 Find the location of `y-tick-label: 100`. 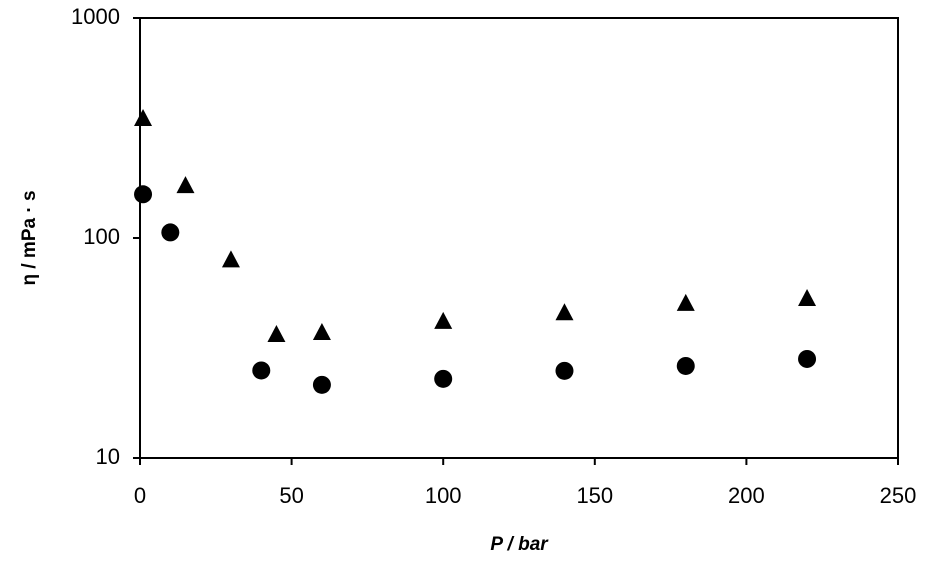

y-tick-label: 100 is located at coordinates (101, 236).